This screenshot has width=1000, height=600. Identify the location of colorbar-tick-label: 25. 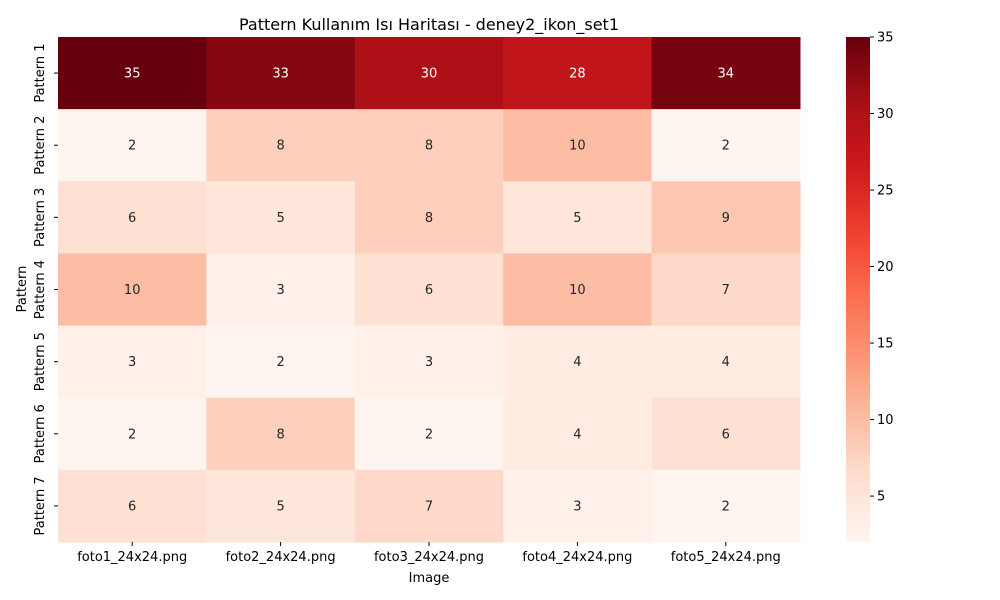
(885, 191).